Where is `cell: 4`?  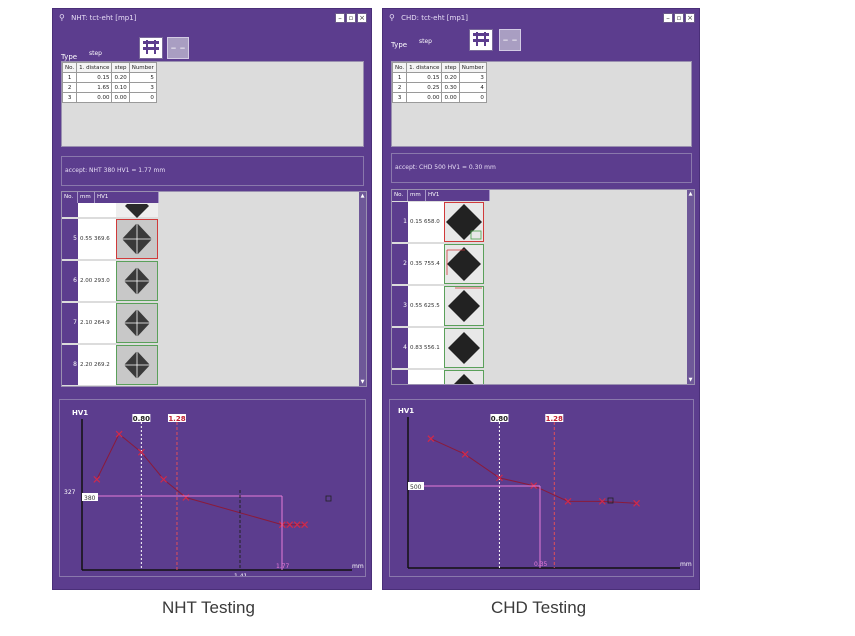 cell: 4 is located at coordinates (472, 87).